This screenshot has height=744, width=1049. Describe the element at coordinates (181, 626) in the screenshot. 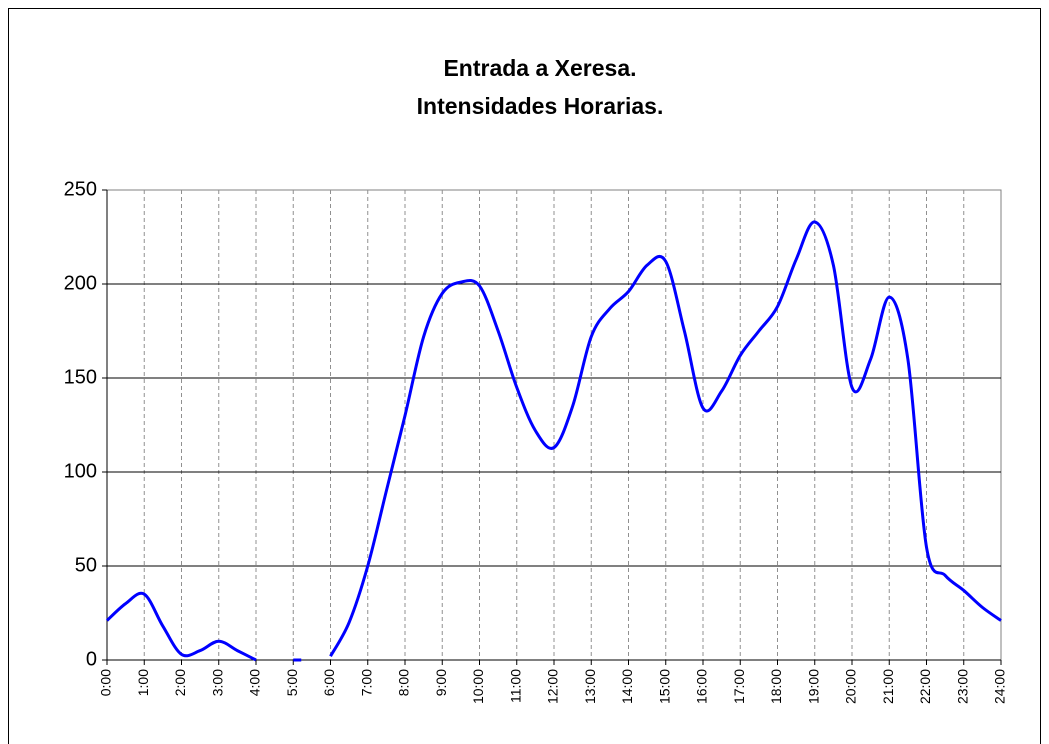

I see `series-line` at that location.